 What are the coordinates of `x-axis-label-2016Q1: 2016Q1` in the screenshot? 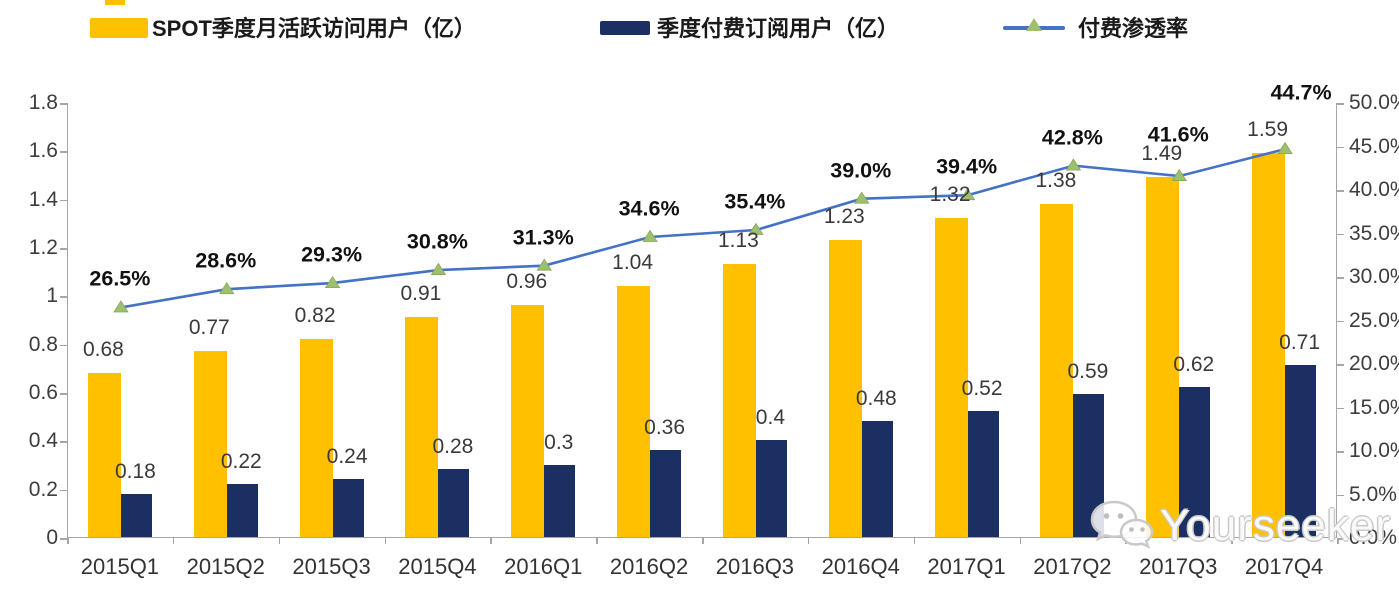 It's located at (543, 566).